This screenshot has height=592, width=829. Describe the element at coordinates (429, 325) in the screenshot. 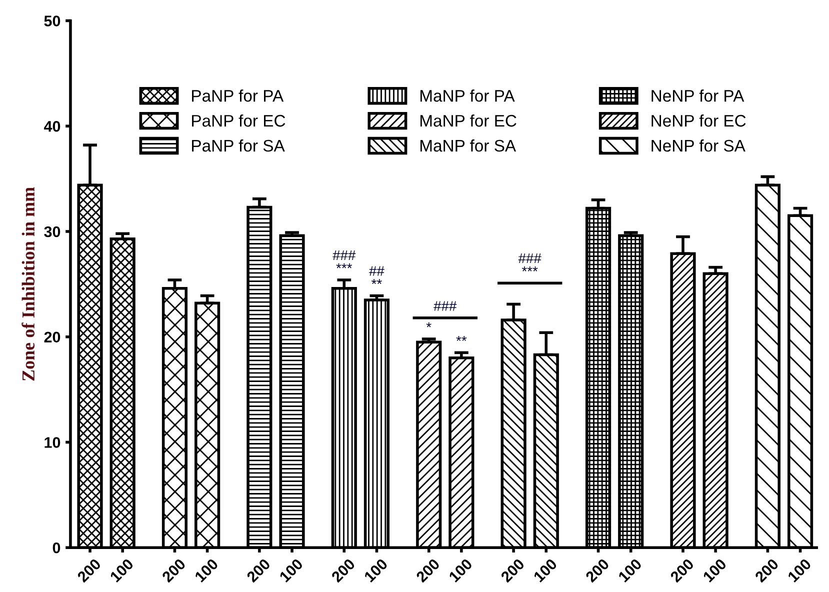

I see `data-label: *` at that location.